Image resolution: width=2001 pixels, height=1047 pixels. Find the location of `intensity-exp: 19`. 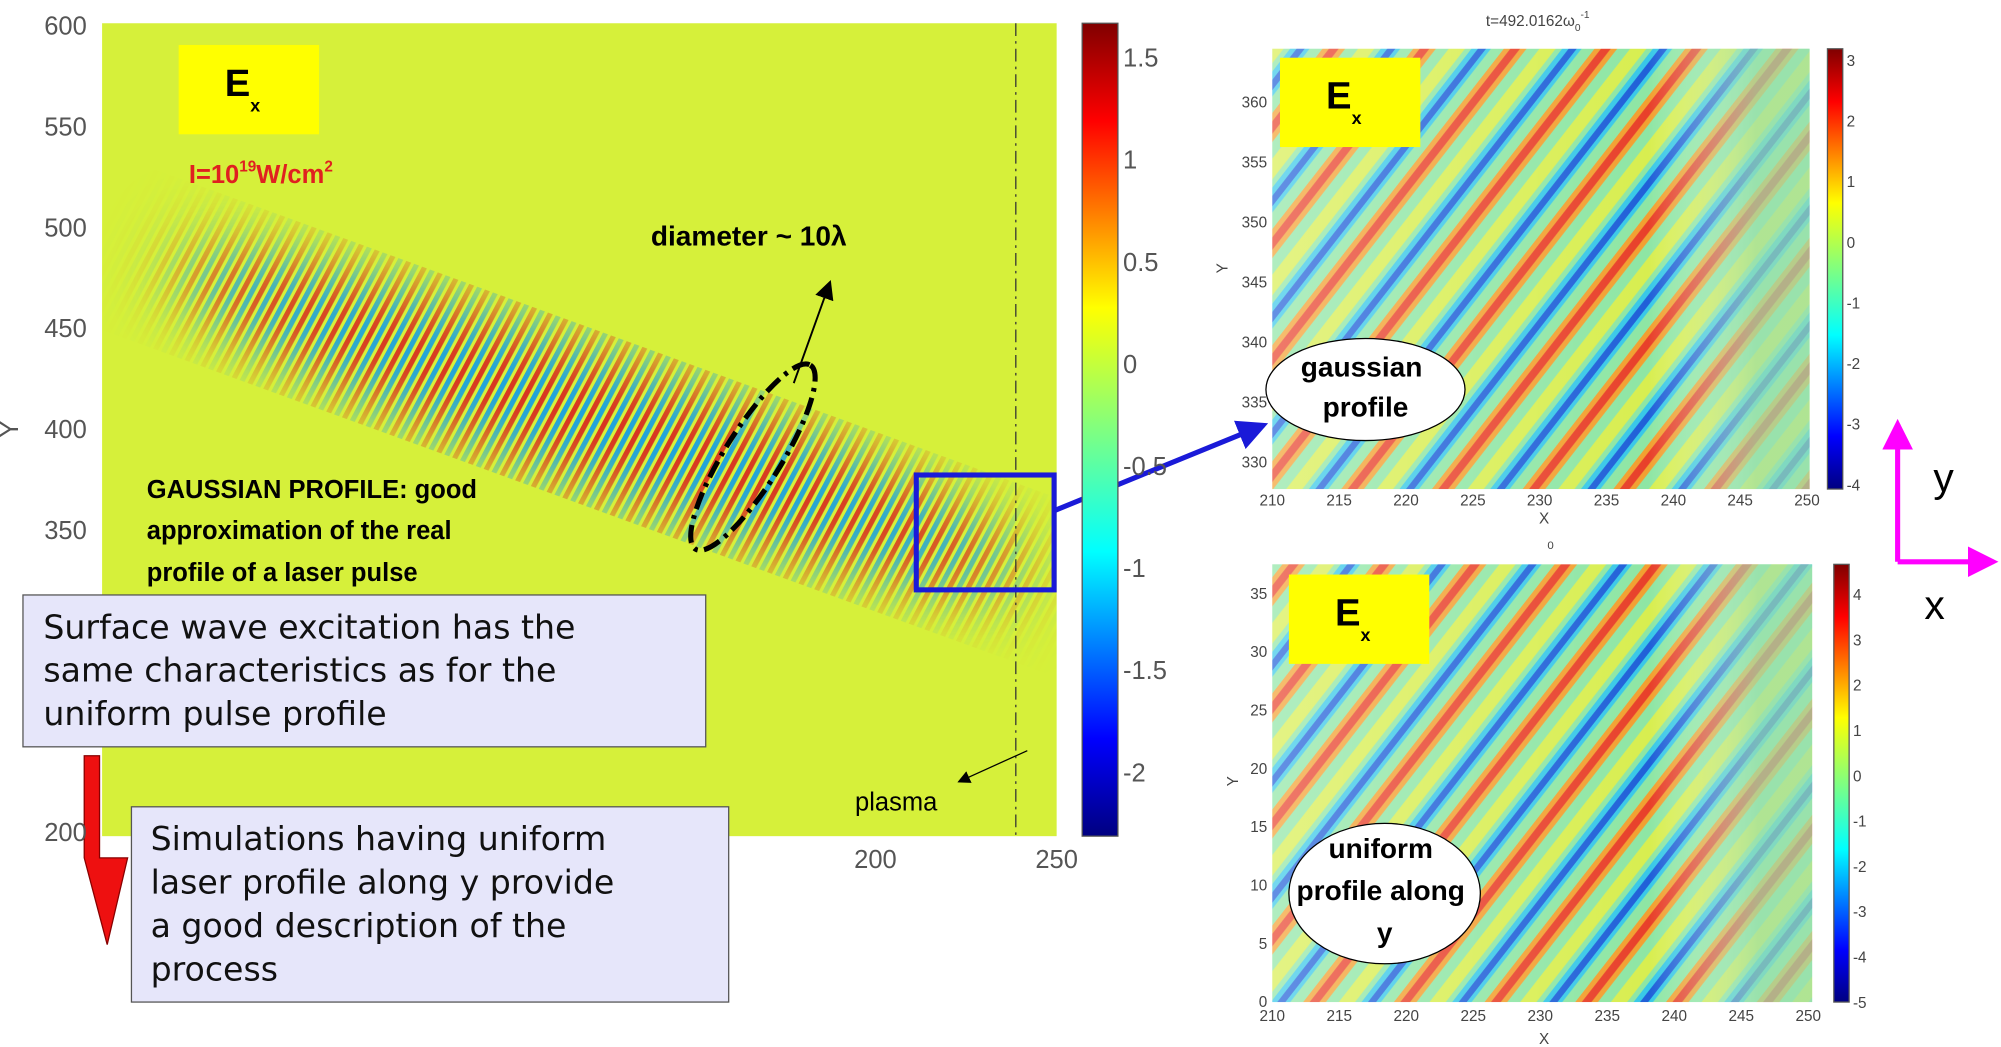

intensity-exp: 19 is located at coordinates (247, 166).